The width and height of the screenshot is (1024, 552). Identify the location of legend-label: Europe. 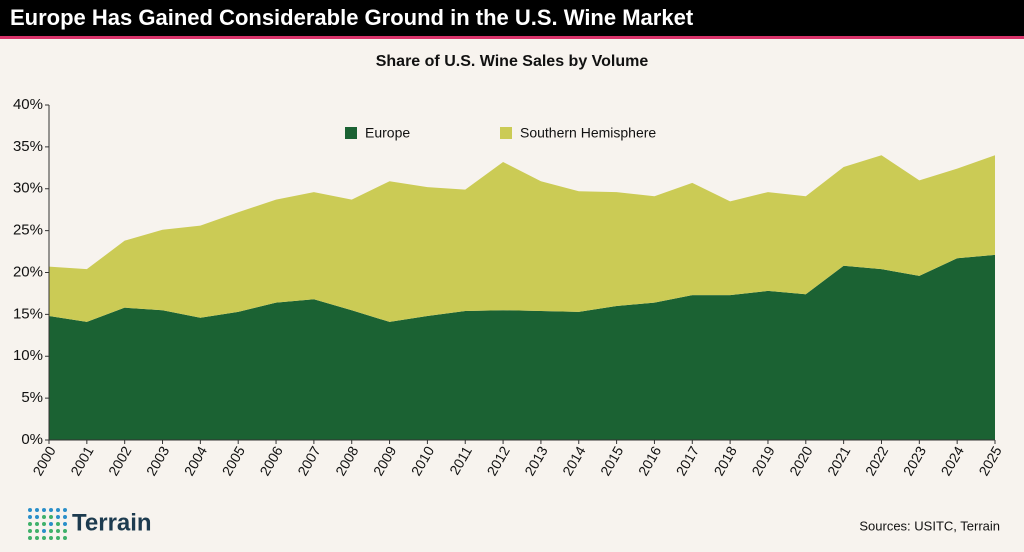
(387, 133).